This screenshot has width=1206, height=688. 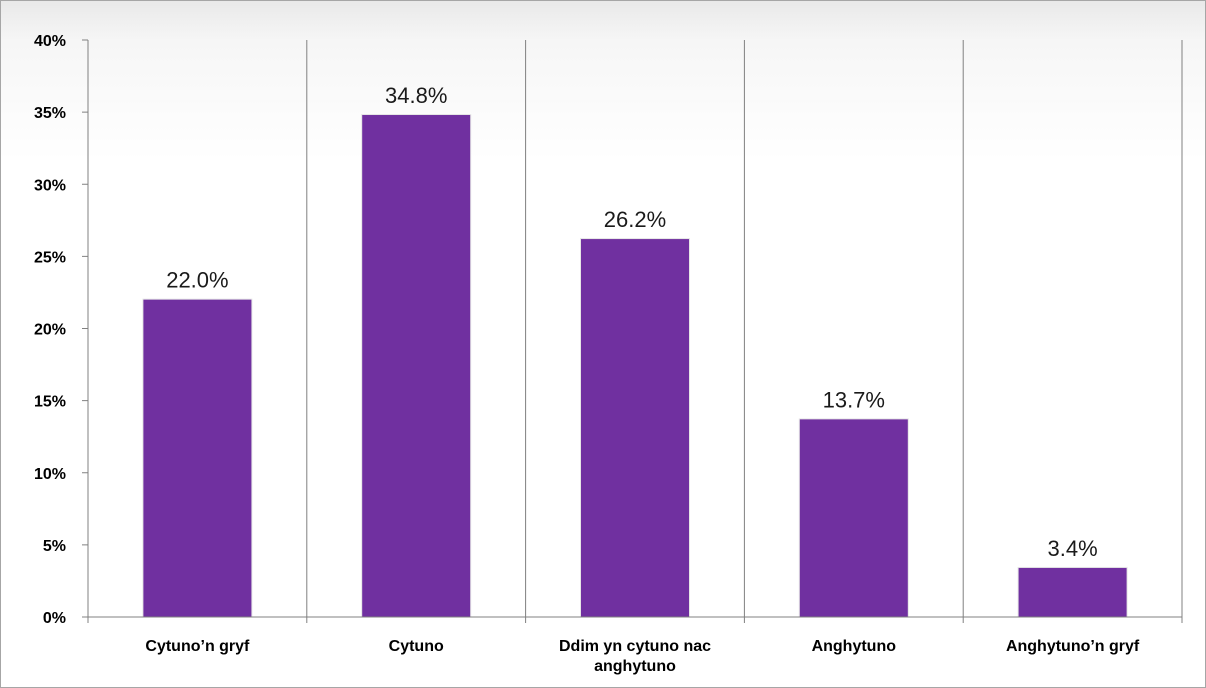 What do you see at coordinates (635, 656) in the screenshot?
I see `x-tick-label: Ddim yn cytuno nac anghytuno` at bounding box center [635, 656].